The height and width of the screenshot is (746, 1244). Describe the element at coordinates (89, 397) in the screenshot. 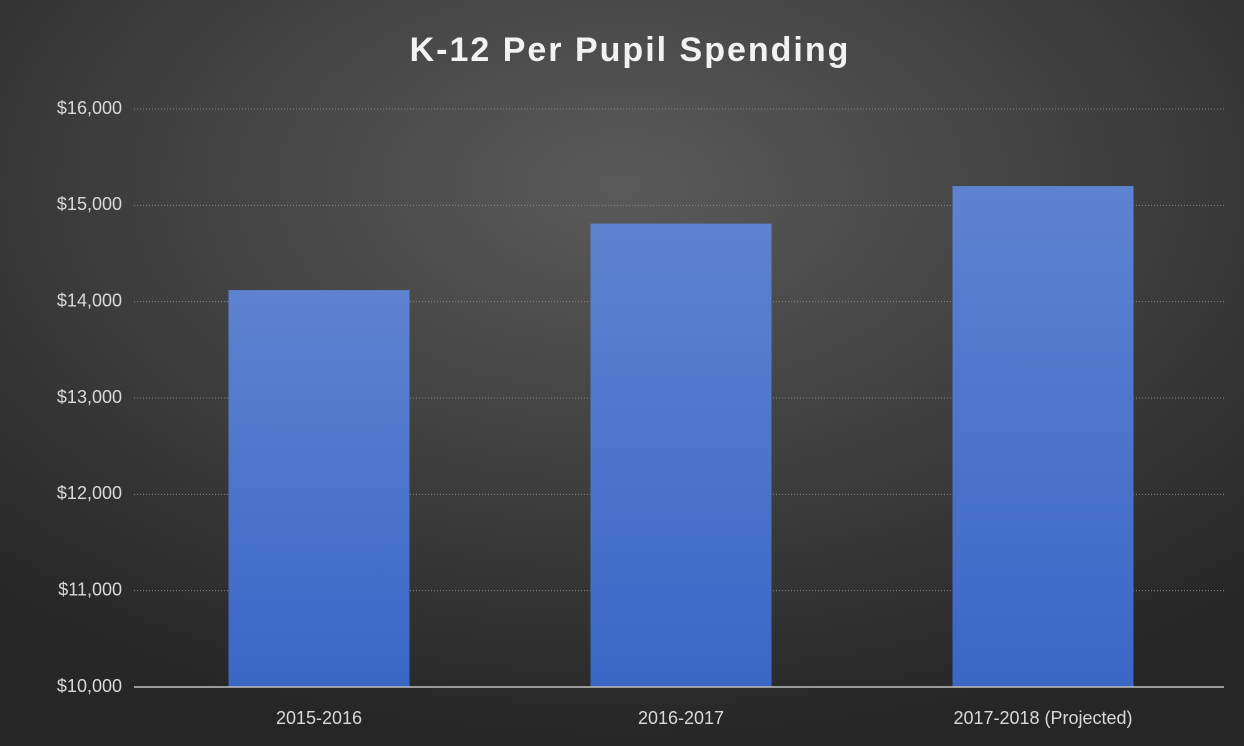

I see `y-tick-label: $13,000` at that location.